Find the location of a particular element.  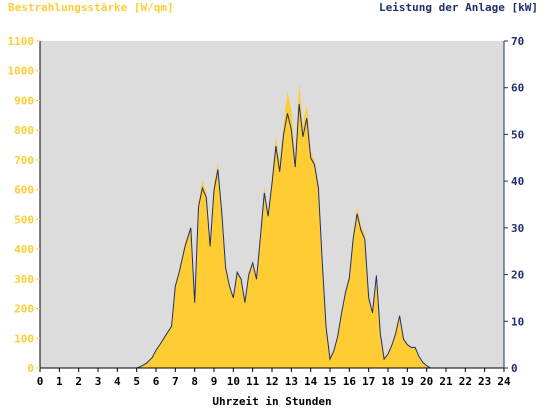

y-left-tick-label: 0 is located at coordinates (30, 368).